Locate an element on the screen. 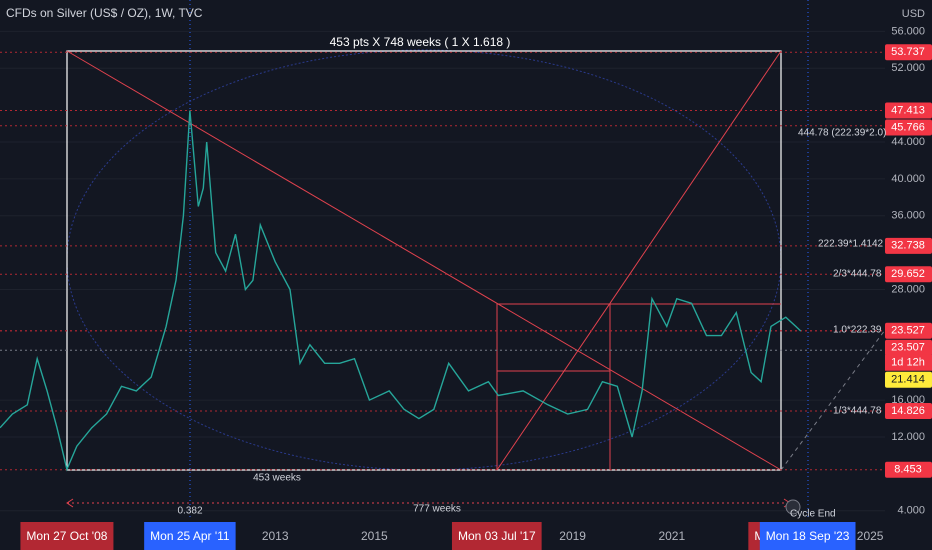  annotation: 777 weeks is located at coordinates (437, 509).